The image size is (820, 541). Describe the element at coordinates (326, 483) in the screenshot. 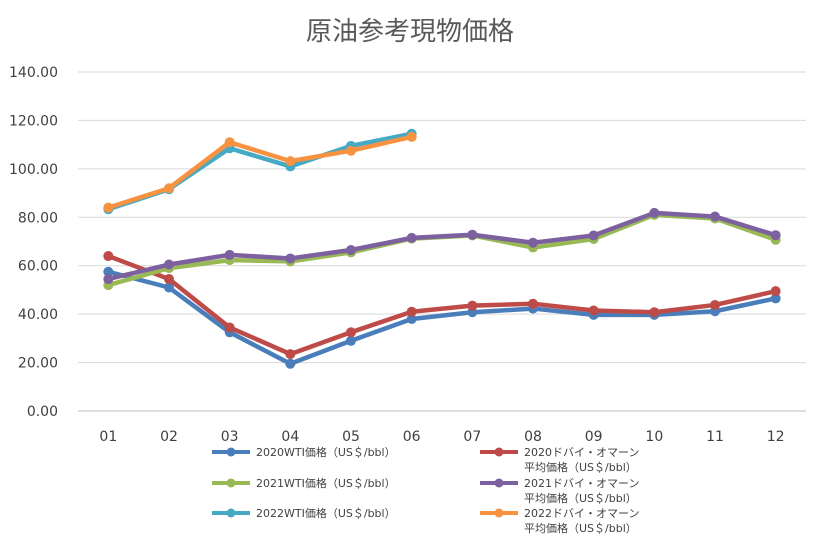

I see `legend-label: 2021WTI価格（US＄/bbl）` at that location.